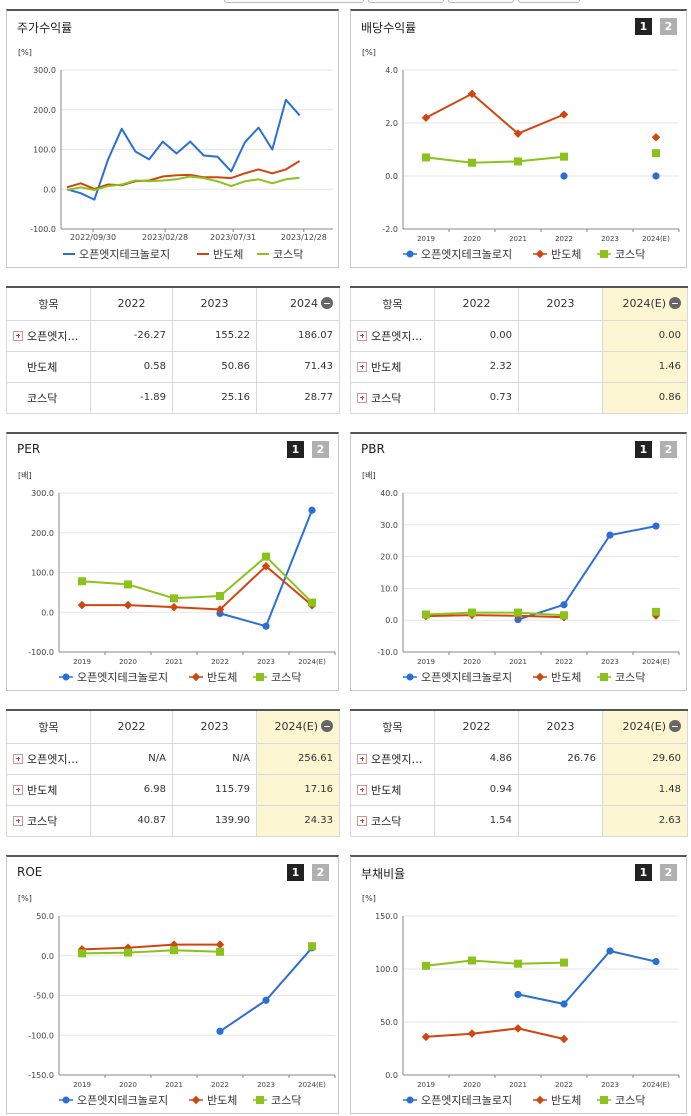 The height and width of the screenshot is (1116, 691). I want to click on table-cell: 반도체, so click(392, 366).